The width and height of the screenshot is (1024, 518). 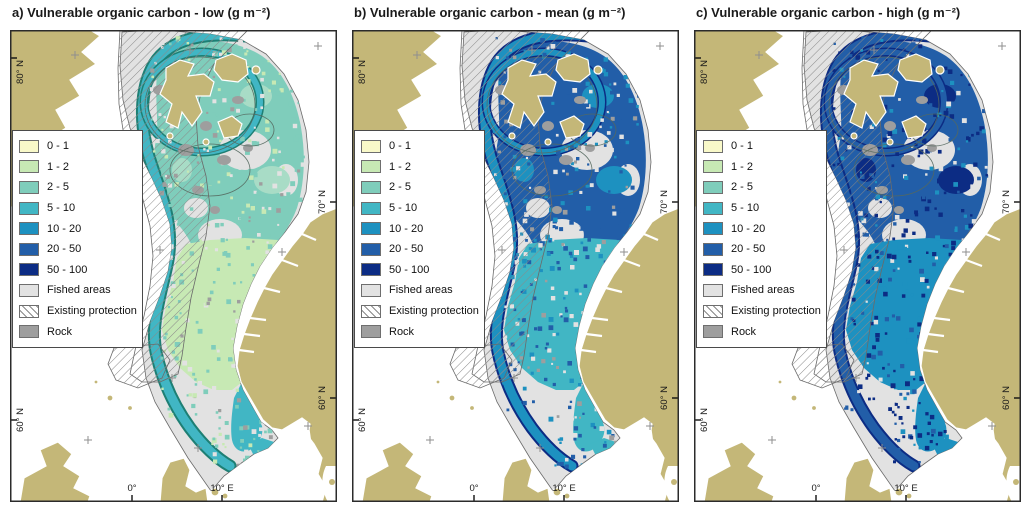 I want to click on legend-swatch-fished-areas, so click(x=29, y=290).